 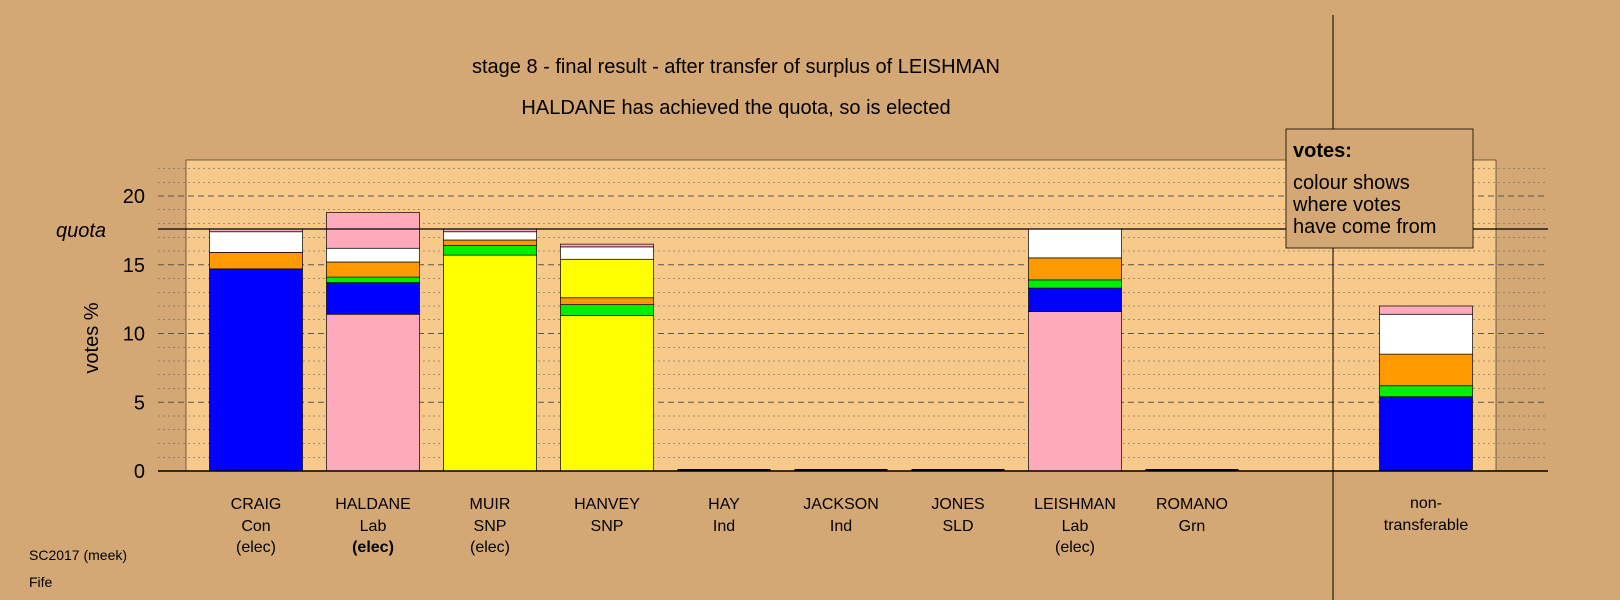 I want to click on y-tick-label: 0, so click(x=139, y=472).